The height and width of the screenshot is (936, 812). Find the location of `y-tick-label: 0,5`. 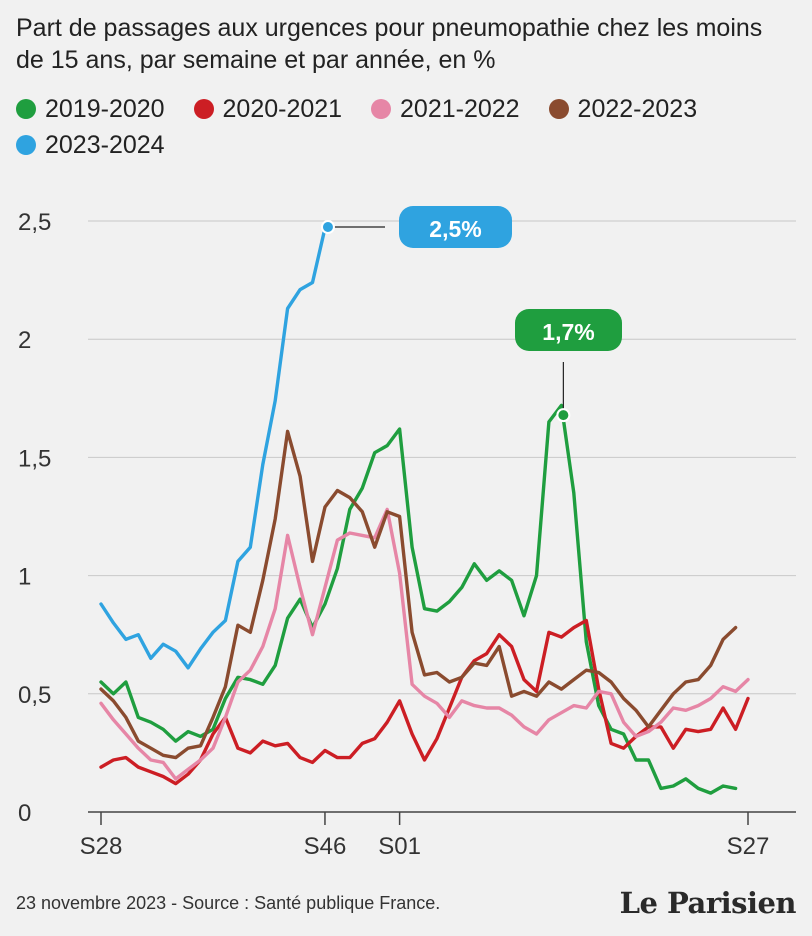

y-tick-label: 0,5 is located at coordinates (34, 695).